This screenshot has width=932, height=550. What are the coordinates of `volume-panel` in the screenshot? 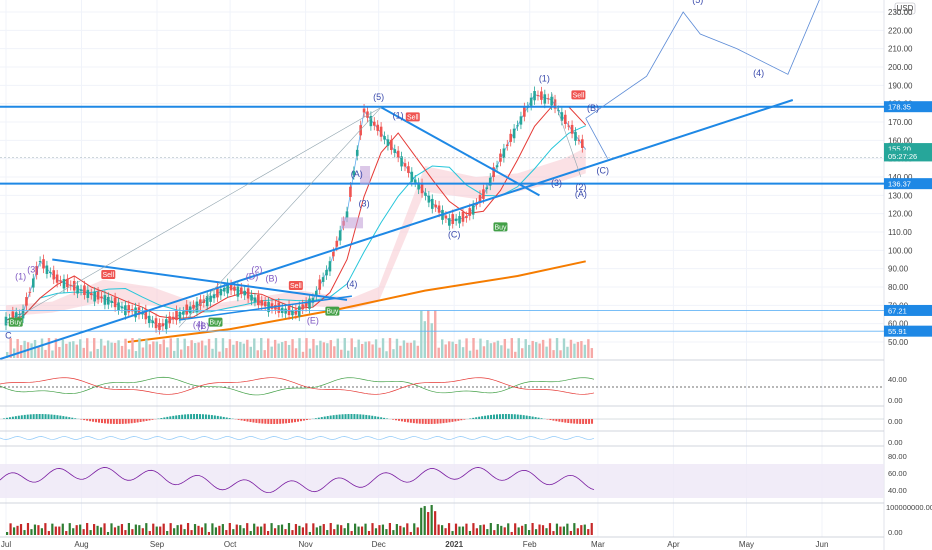 It's located at (299, 520).